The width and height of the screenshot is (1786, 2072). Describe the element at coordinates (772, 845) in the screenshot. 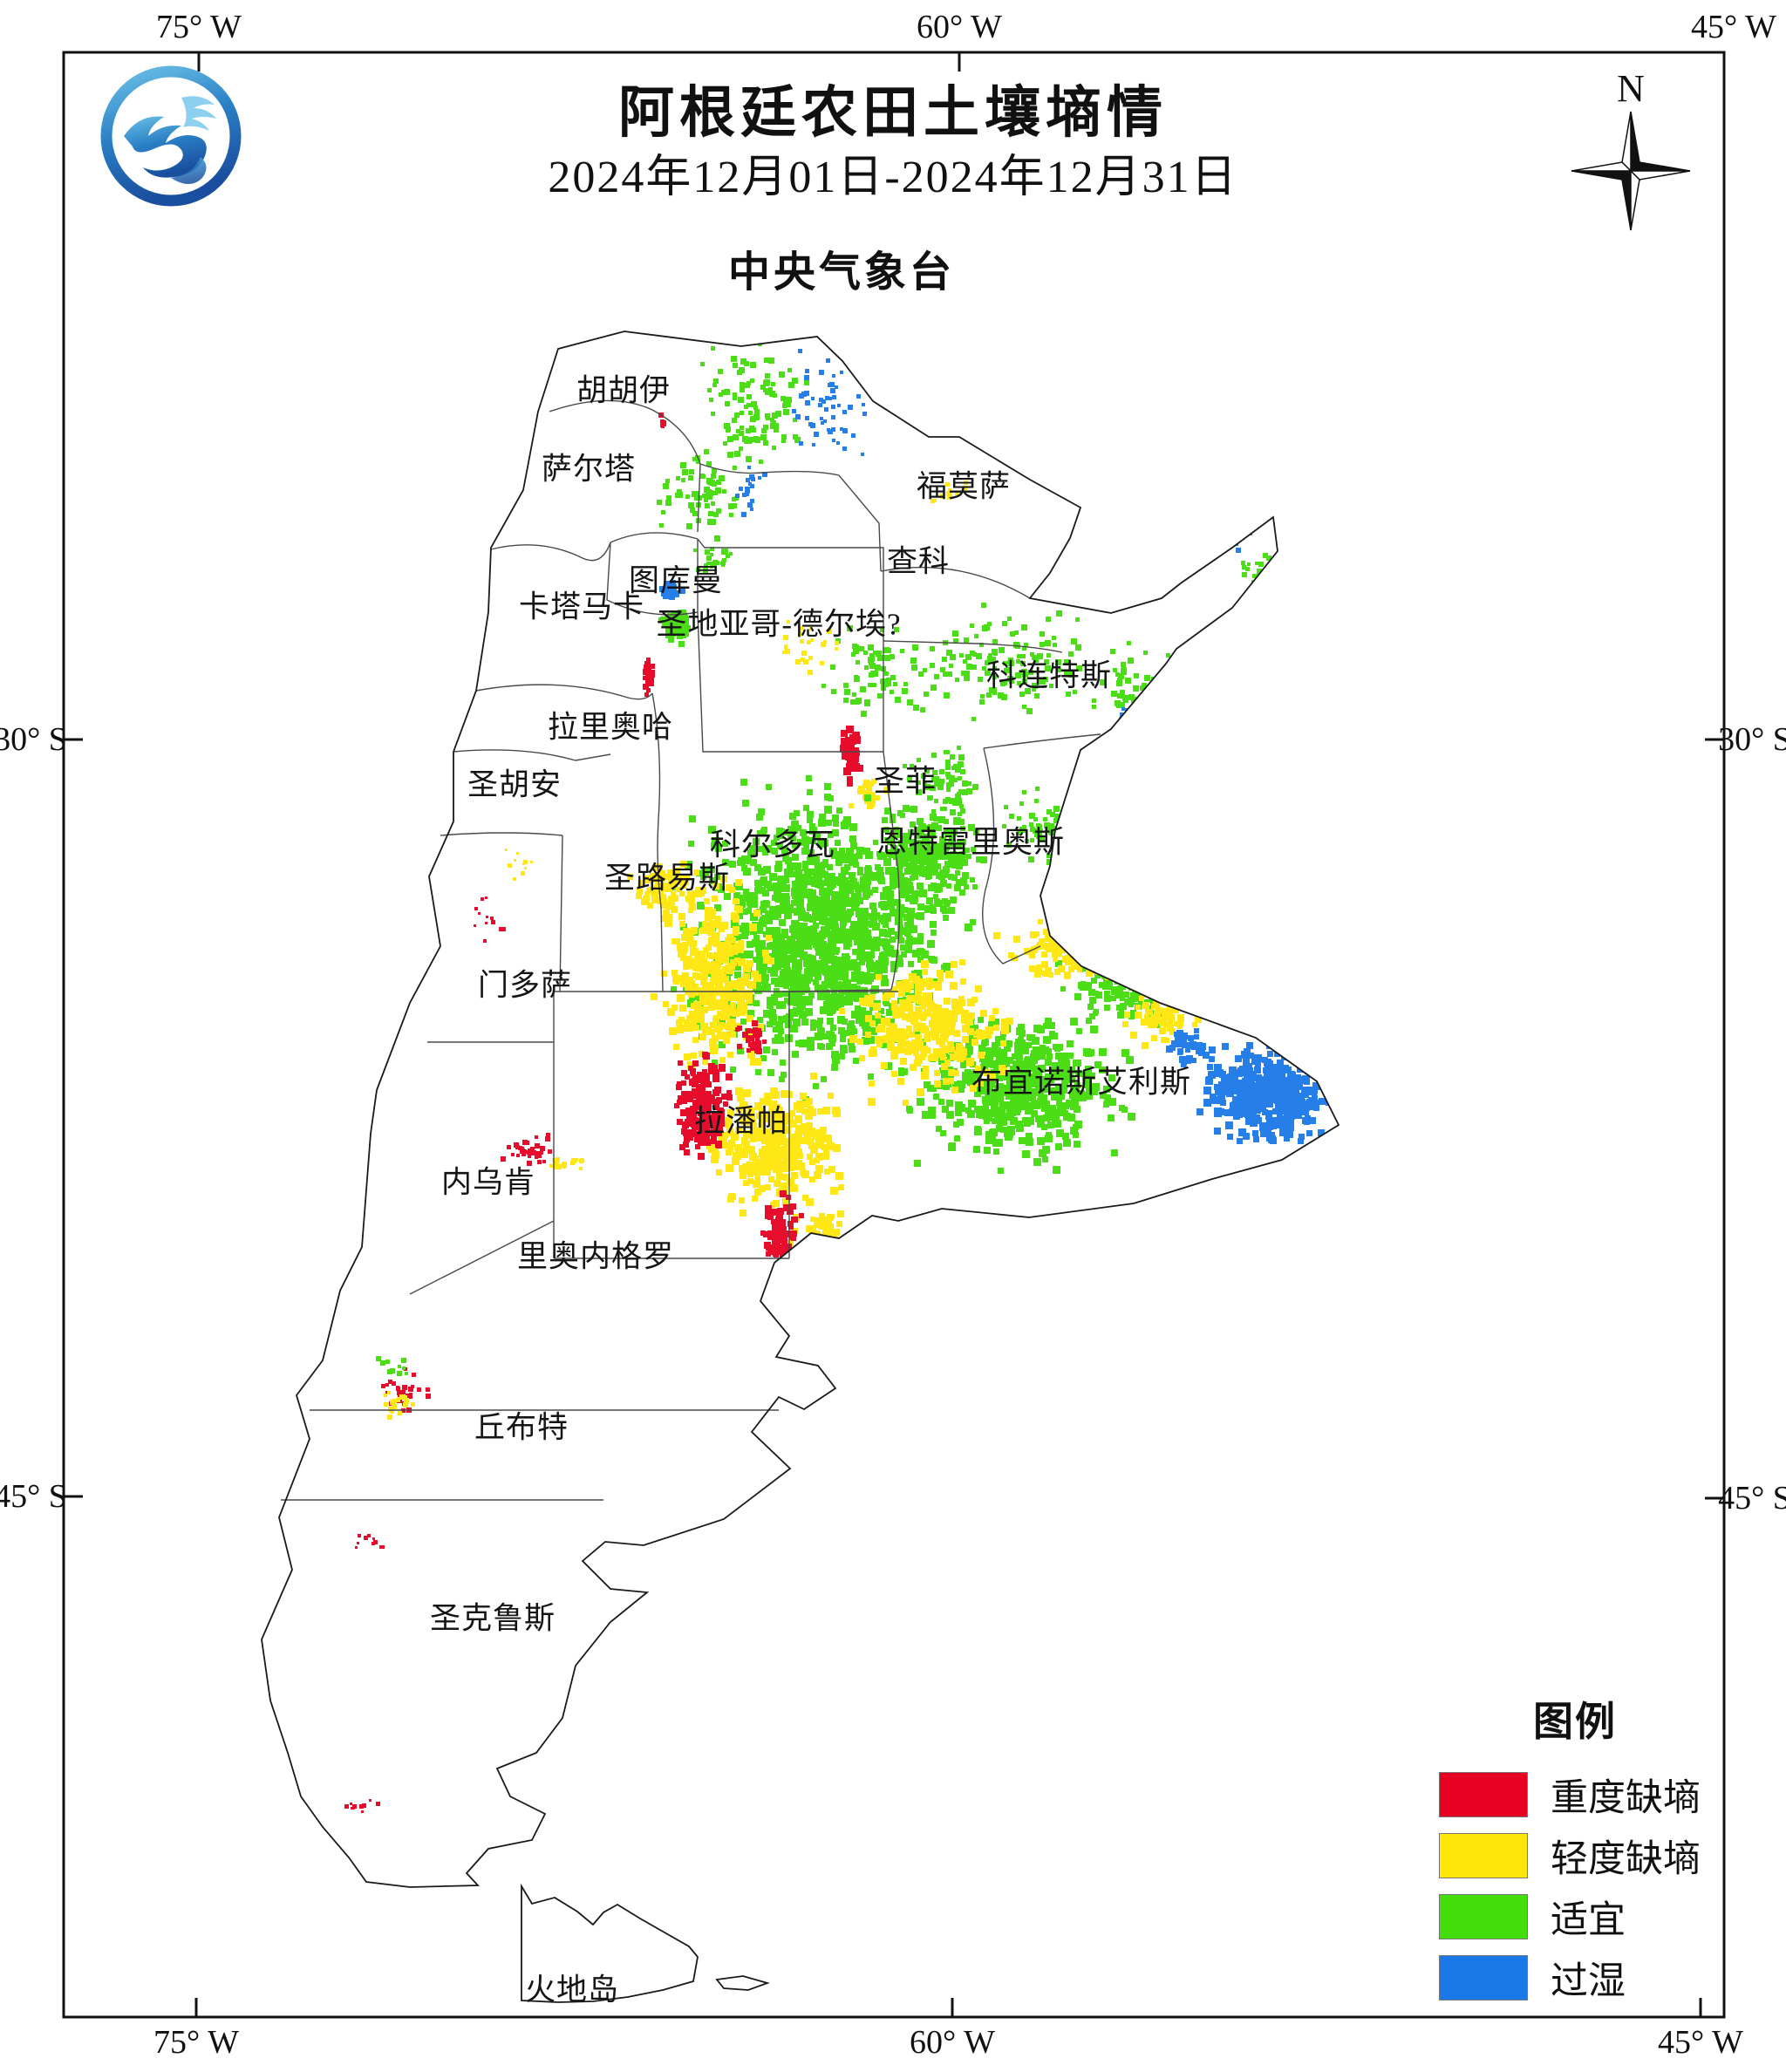

I see `province-label: 科尔多瓦` at that location.